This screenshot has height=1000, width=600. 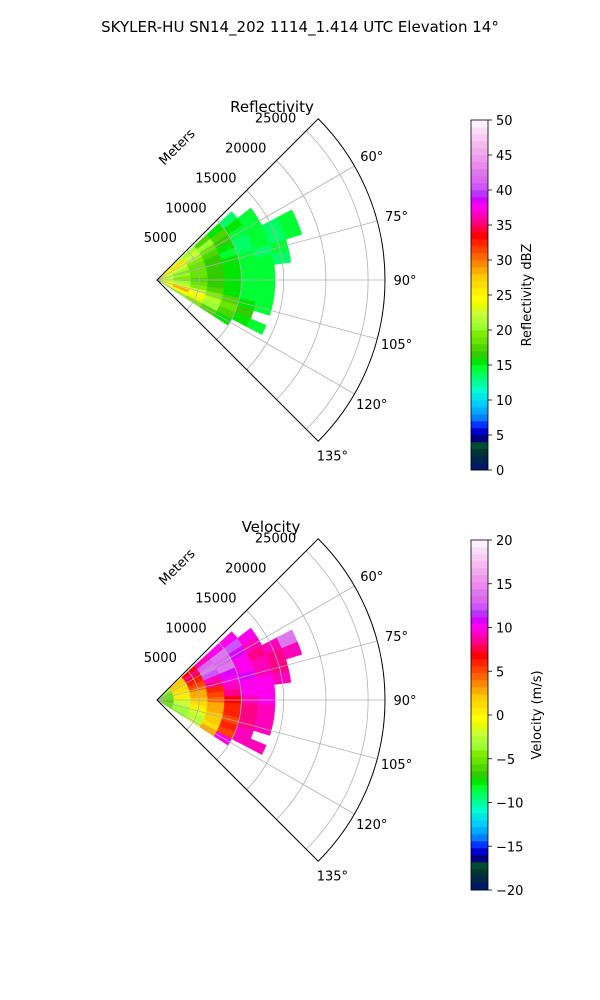 What do you see at coordinates (504, 541) in the screenshot?
I see `velocity-colorbar-tick-label: 20` at bounding box center [504, 541].